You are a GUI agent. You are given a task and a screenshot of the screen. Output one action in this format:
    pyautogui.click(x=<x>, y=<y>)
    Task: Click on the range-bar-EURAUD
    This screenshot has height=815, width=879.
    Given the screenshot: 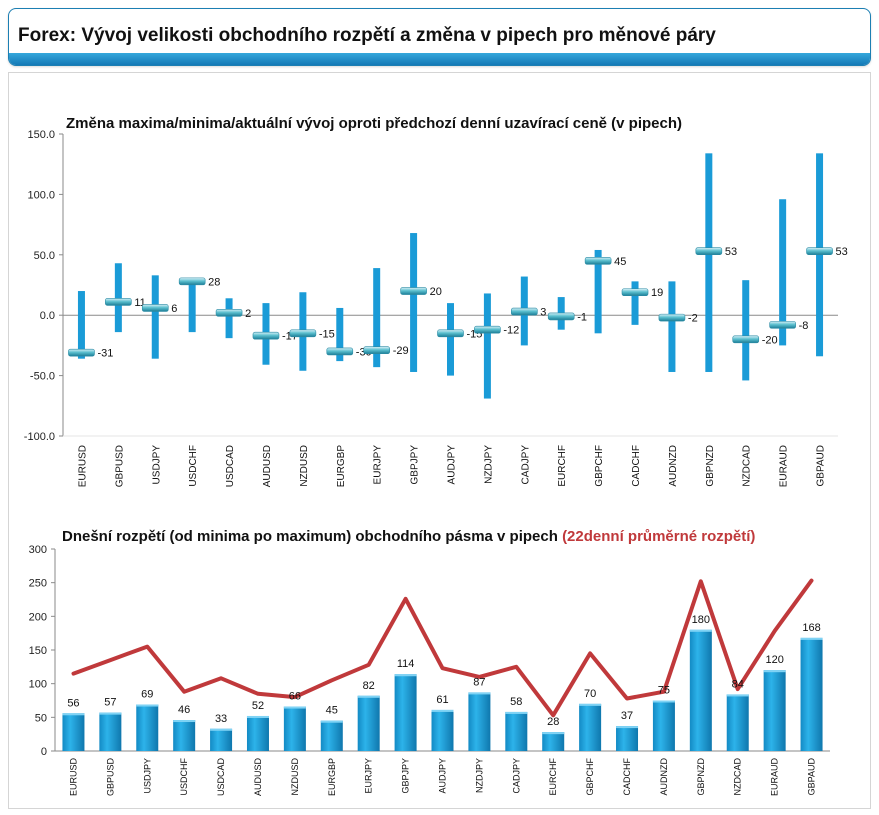 What is the action you would take?
    pyautogui.click(x=783, y=272)
    